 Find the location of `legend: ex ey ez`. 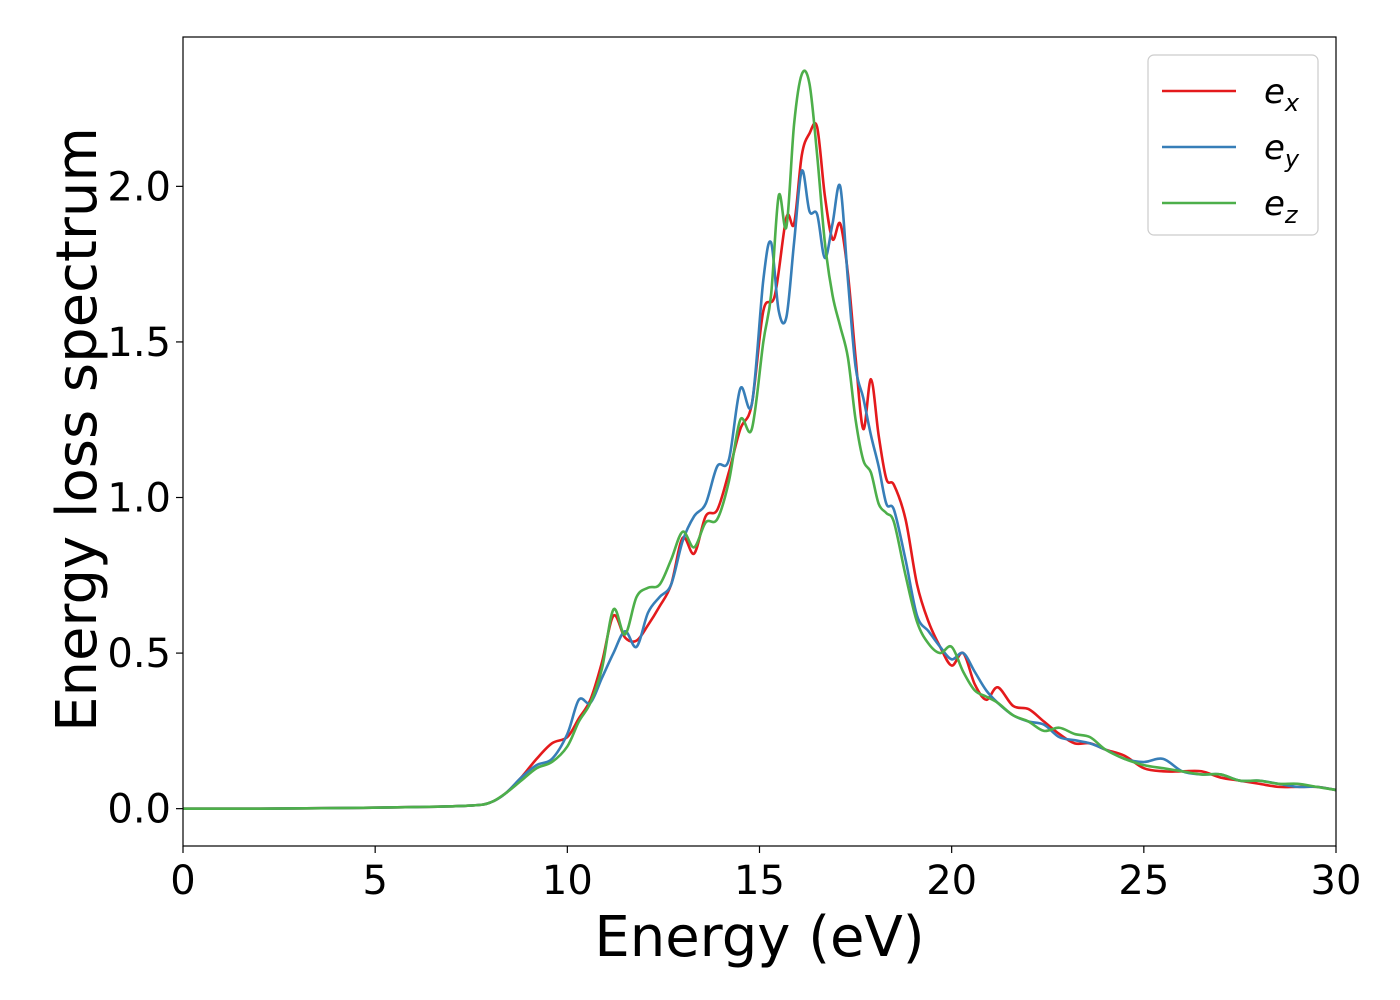

legend: ex ey ez is located at coordinates (1233, 145).